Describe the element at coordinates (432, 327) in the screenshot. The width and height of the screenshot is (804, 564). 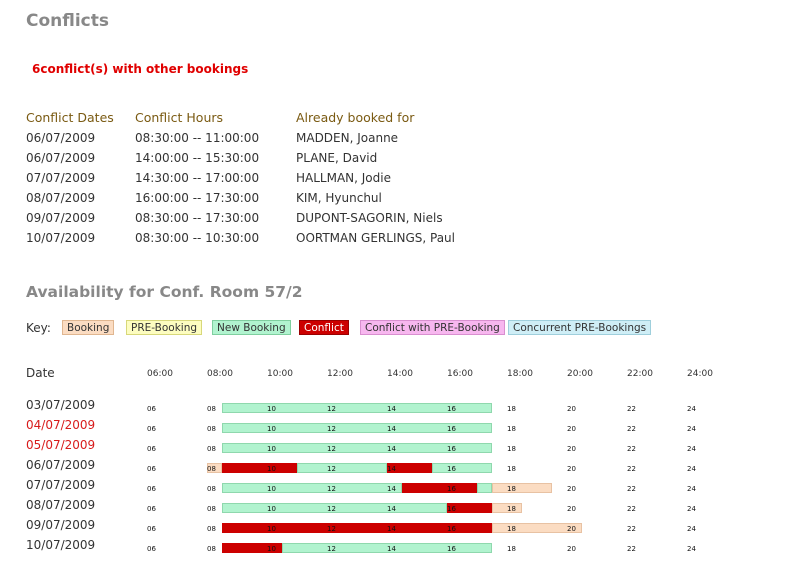
I see `key-conflict-with-pre-booking: Conflict with PRE-Booking` at that location.